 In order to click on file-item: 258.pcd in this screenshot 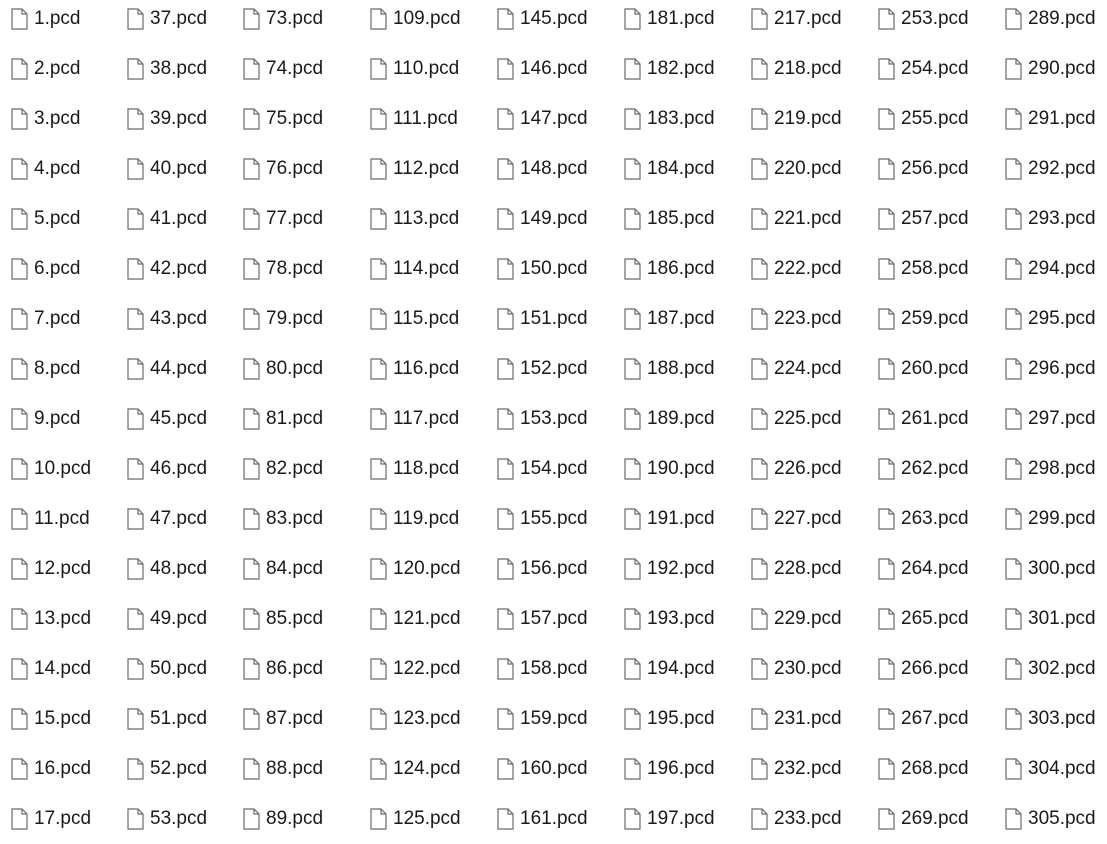, I will do `click(923, 269)`.